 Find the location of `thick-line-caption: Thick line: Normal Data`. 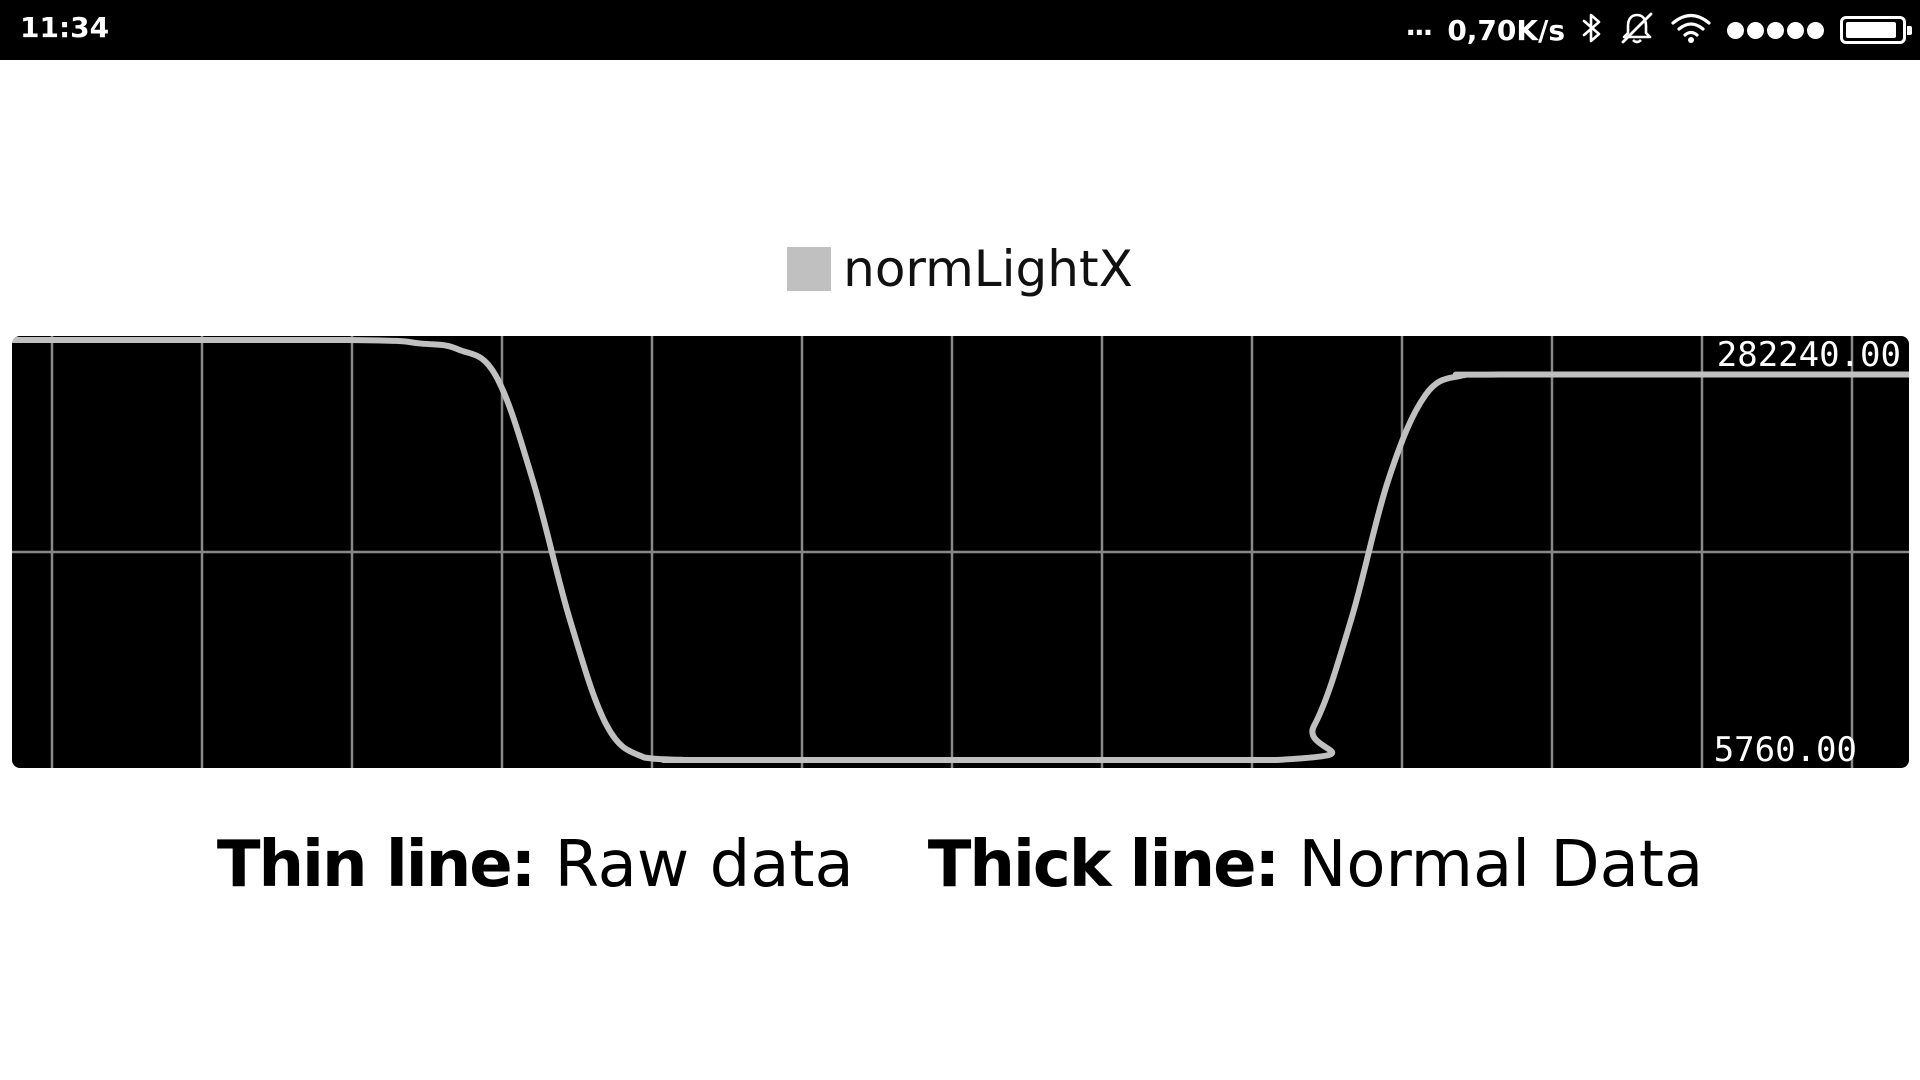

thick-line-caption: Thick line: Normal Data is located at coordinates (1315, 865).